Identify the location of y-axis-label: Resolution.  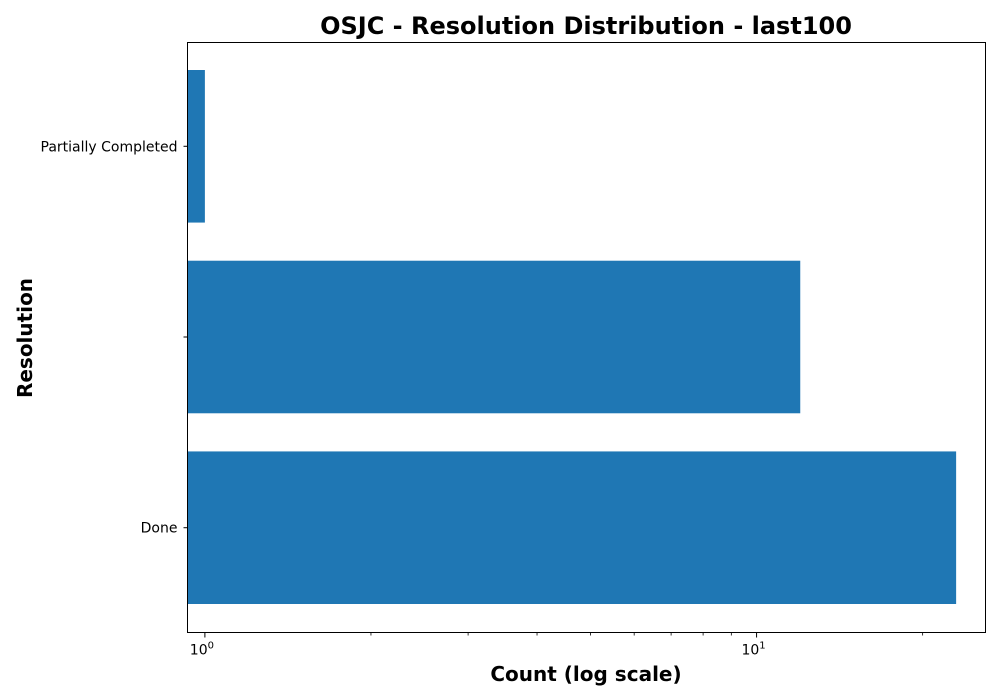
(25, 338).